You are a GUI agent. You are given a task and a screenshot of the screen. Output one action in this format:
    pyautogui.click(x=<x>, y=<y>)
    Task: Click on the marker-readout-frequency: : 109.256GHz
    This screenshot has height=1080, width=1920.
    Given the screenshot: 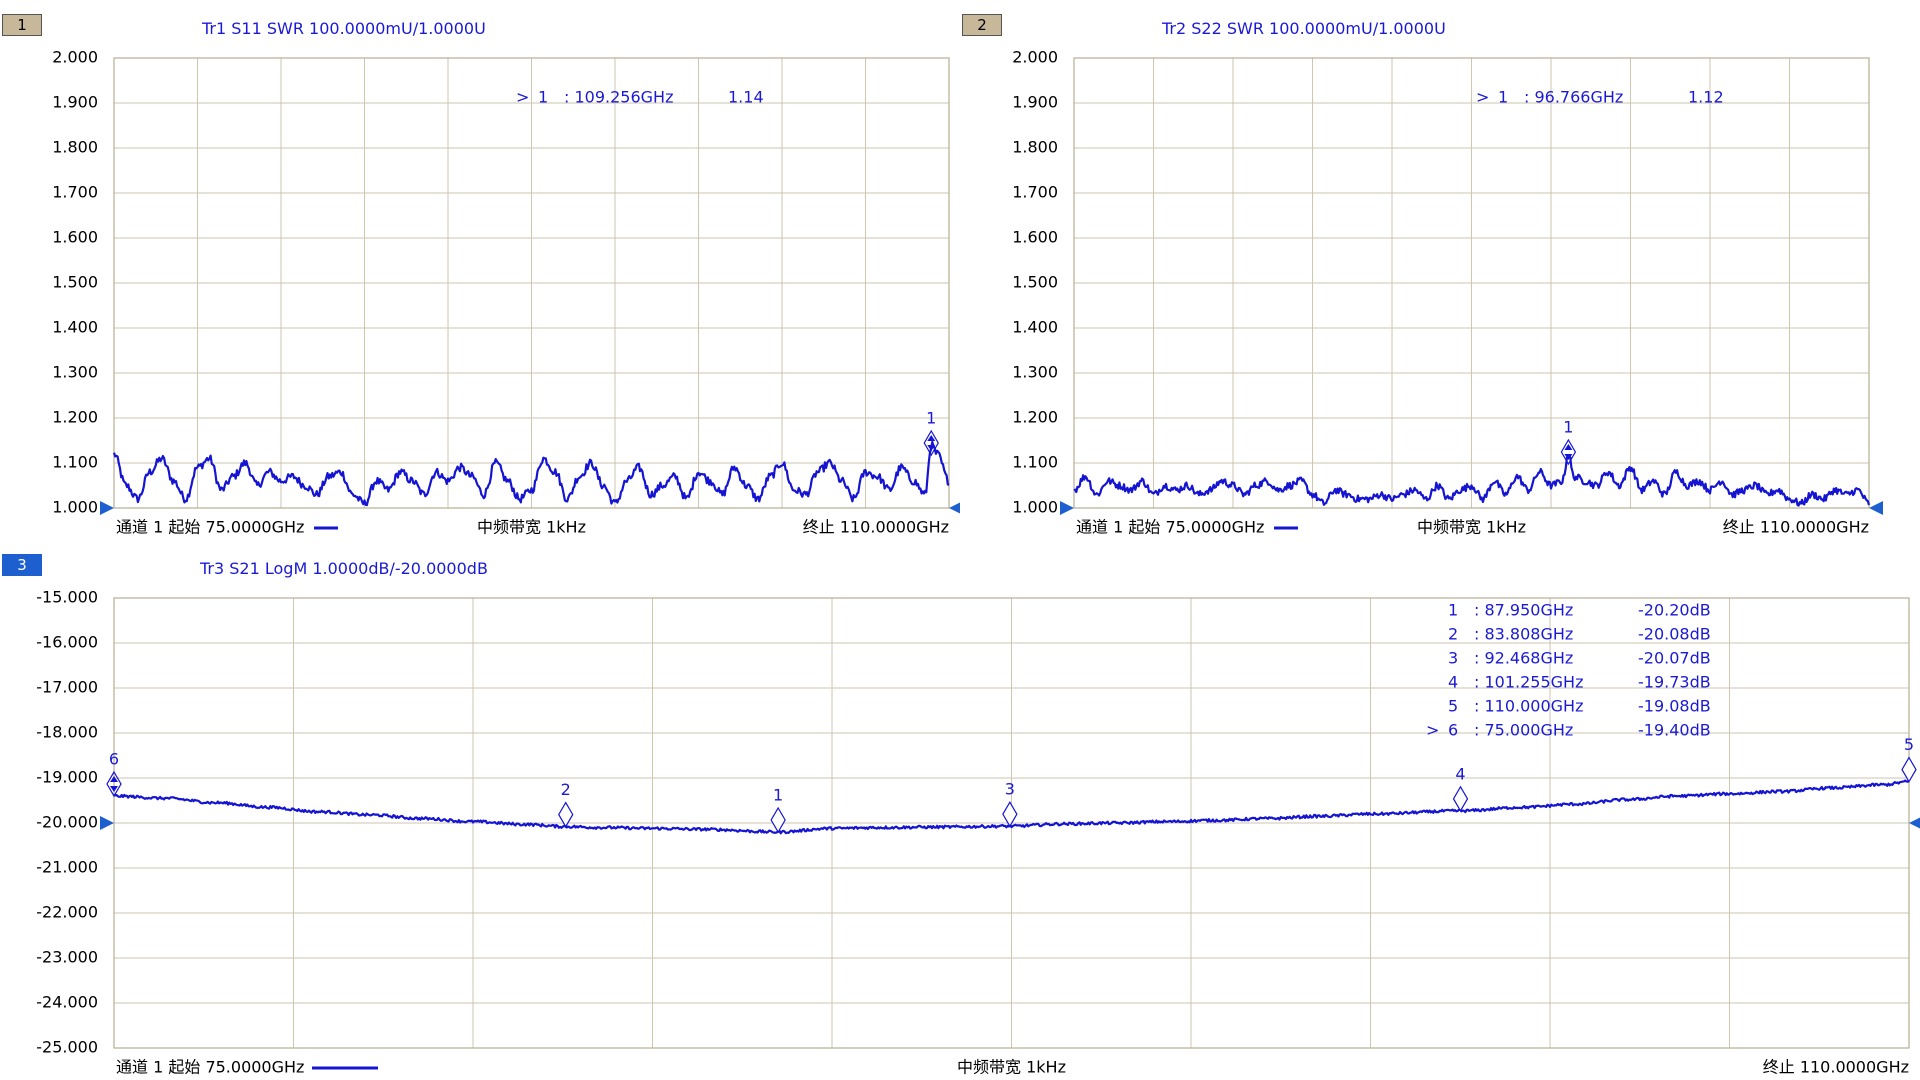 What is the action you would take?
    pyautogui.click(x=618, y=97)
    